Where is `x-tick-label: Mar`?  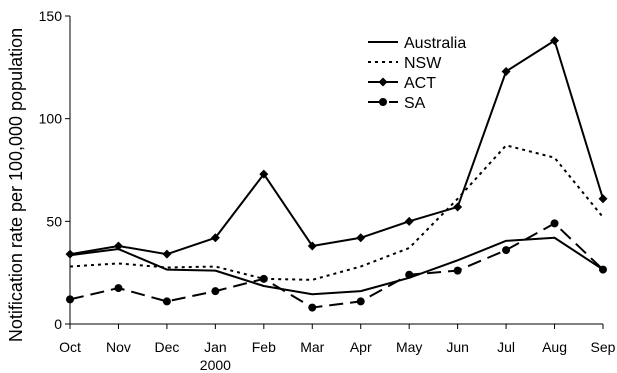
x-tick-label: Mar is located at coordinates (312, 347).